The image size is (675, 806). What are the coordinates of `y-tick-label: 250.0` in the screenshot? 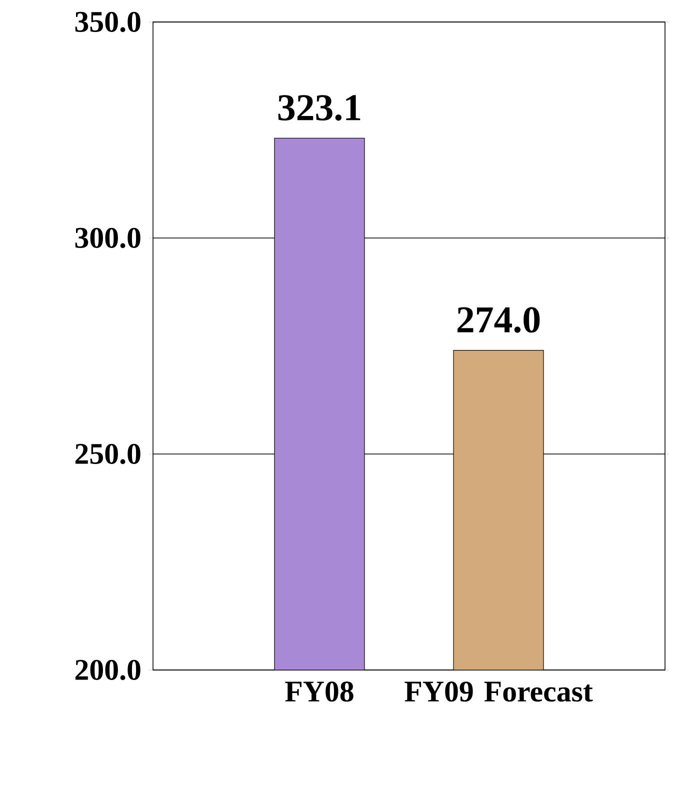 It's located at (107, 454).